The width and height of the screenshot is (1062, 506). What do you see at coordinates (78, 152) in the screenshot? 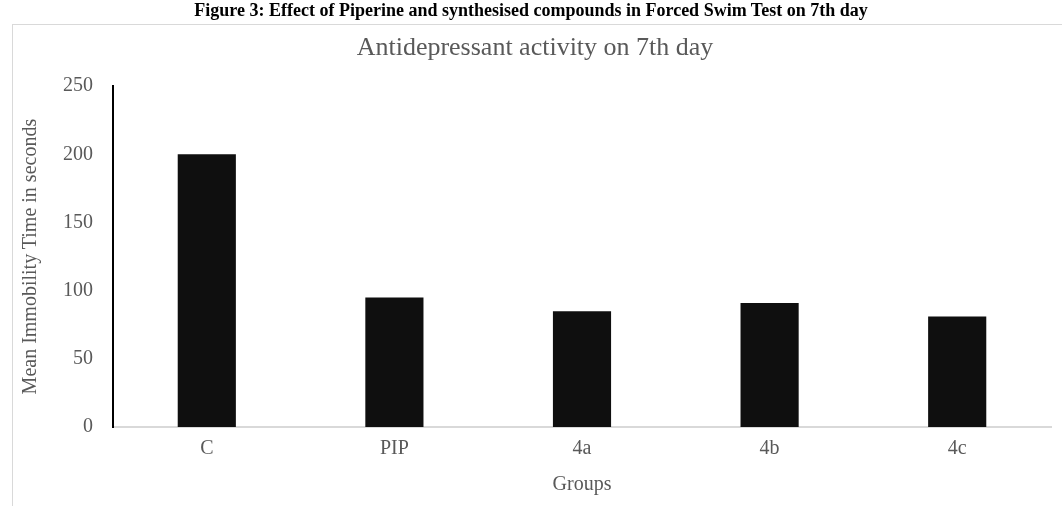
I see `y-tick-label: 200` at bounding box center [78, 152].